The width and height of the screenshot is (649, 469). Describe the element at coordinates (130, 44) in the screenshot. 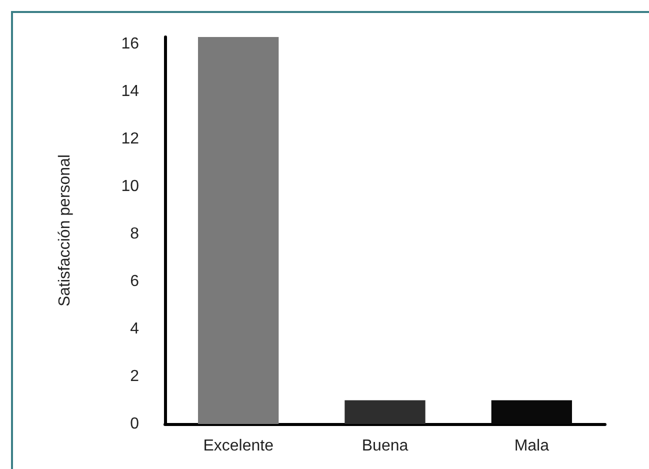

I see `y-tick-label: 16` at that location.